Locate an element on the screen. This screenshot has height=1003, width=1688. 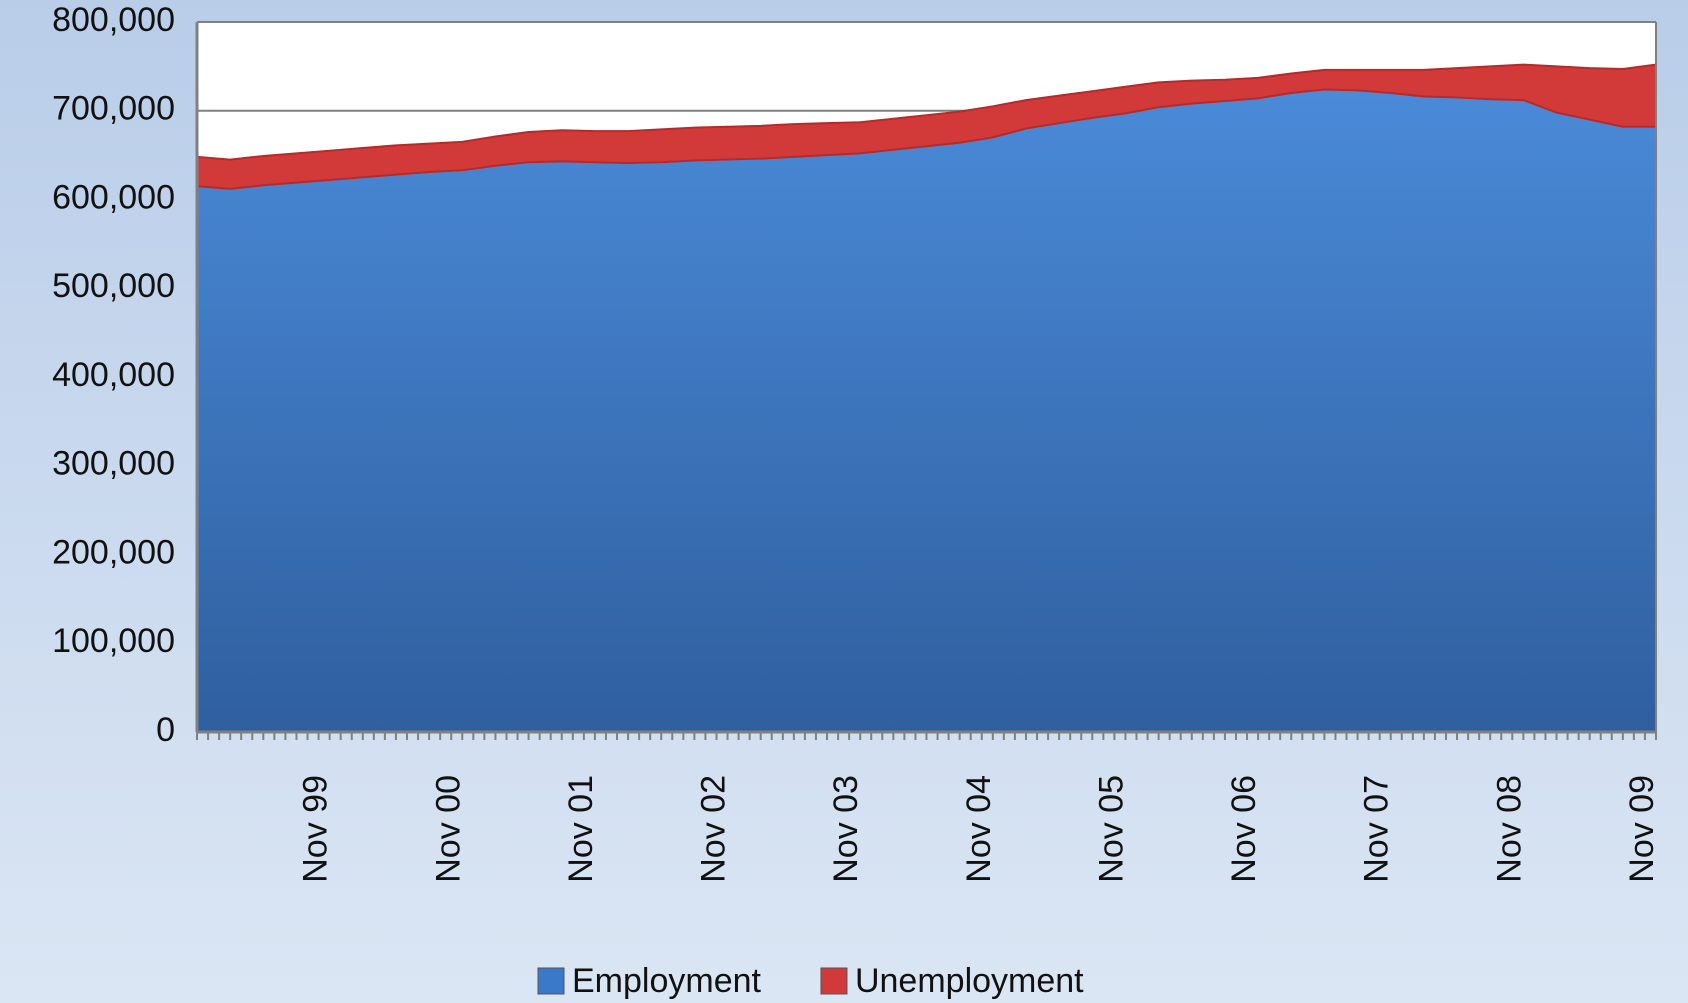
x-tick-label: Nov 00 is located at coordinates (448, 829).